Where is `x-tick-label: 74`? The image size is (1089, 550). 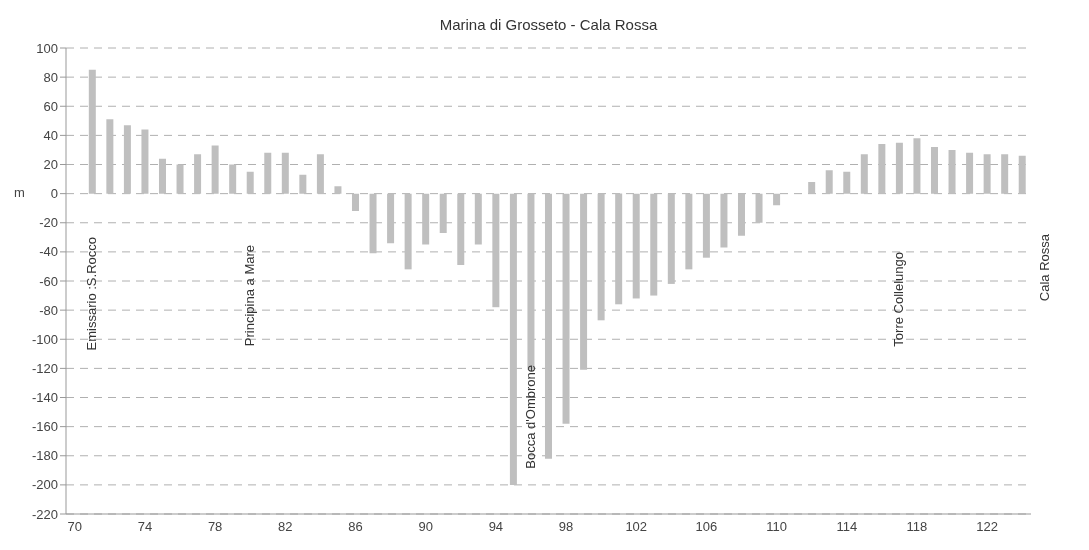 x-tick-label: 74 is located at coordinates (145, 527).